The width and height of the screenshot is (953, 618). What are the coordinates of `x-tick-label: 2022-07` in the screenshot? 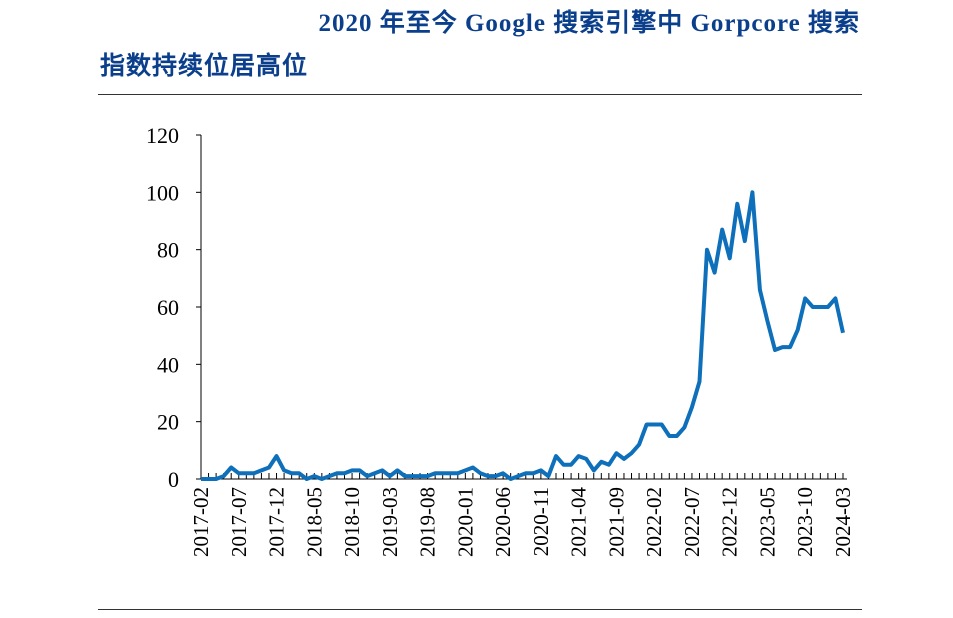 It's located at (692, 522).